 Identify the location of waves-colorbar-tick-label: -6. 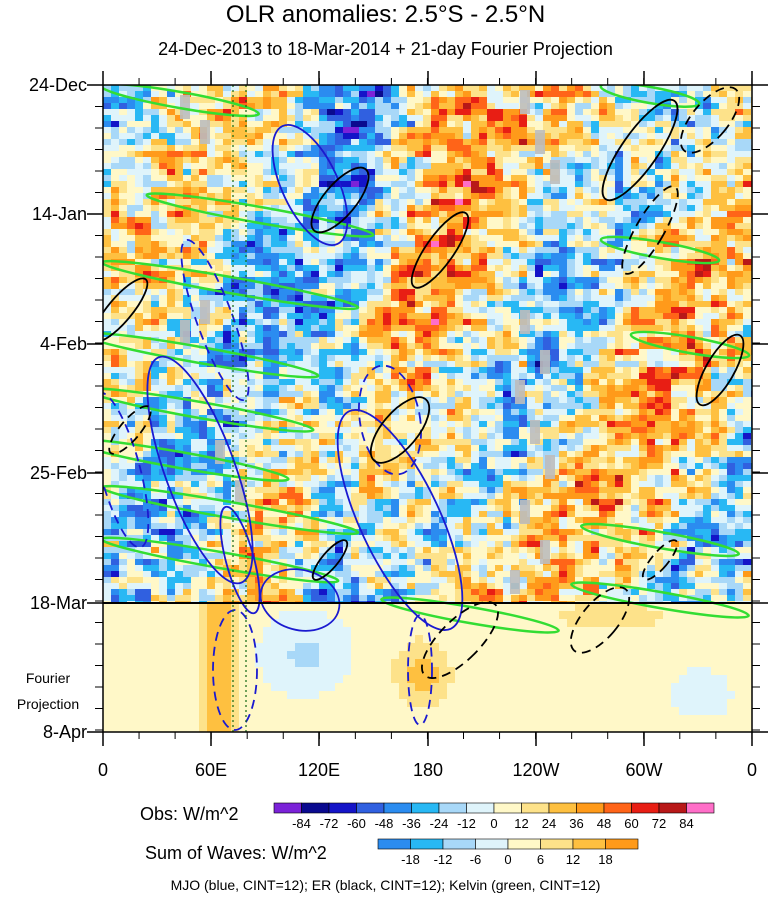
(476, 859).